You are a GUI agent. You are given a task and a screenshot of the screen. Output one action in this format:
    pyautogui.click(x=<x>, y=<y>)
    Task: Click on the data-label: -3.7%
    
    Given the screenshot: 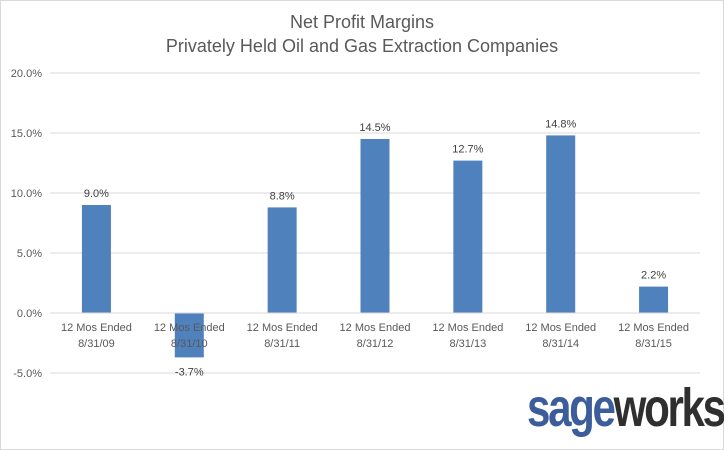 What is the action you would take?
    pyautogui.click(x=189, y=372)
    